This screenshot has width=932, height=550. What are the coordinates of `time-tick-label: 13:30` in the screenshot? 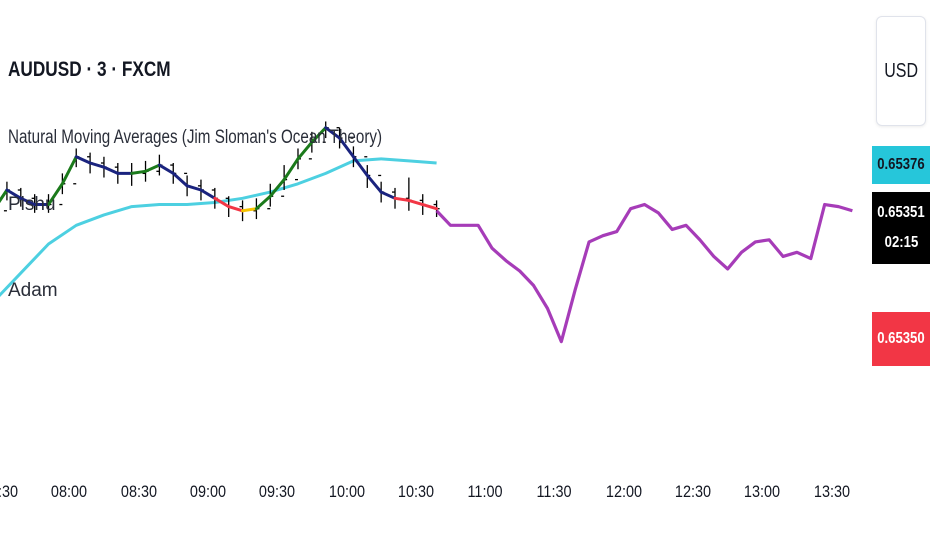 It's located at (831, 491).